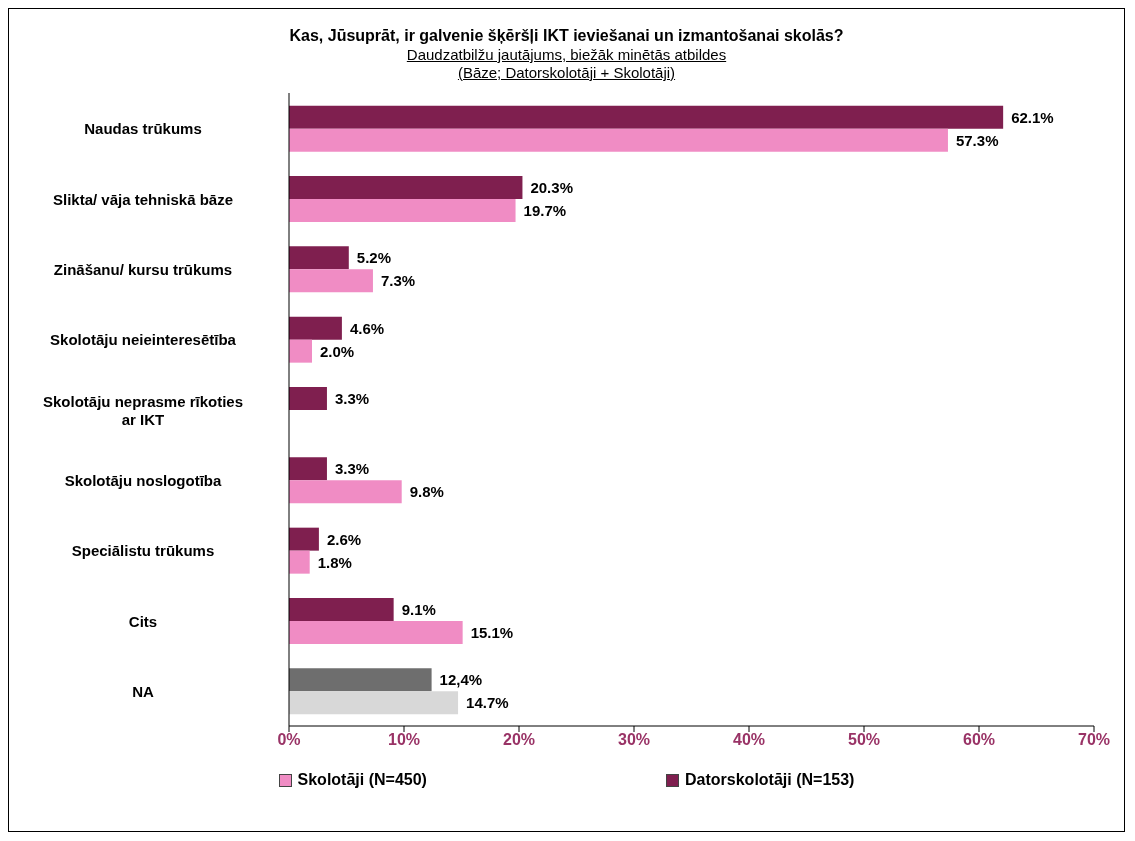 The image size is (1135, 841). Describe the element at coordinates (770, 780) in the screenshot. I see `legend-label: Datorskolotāji (N=153)` at that location.